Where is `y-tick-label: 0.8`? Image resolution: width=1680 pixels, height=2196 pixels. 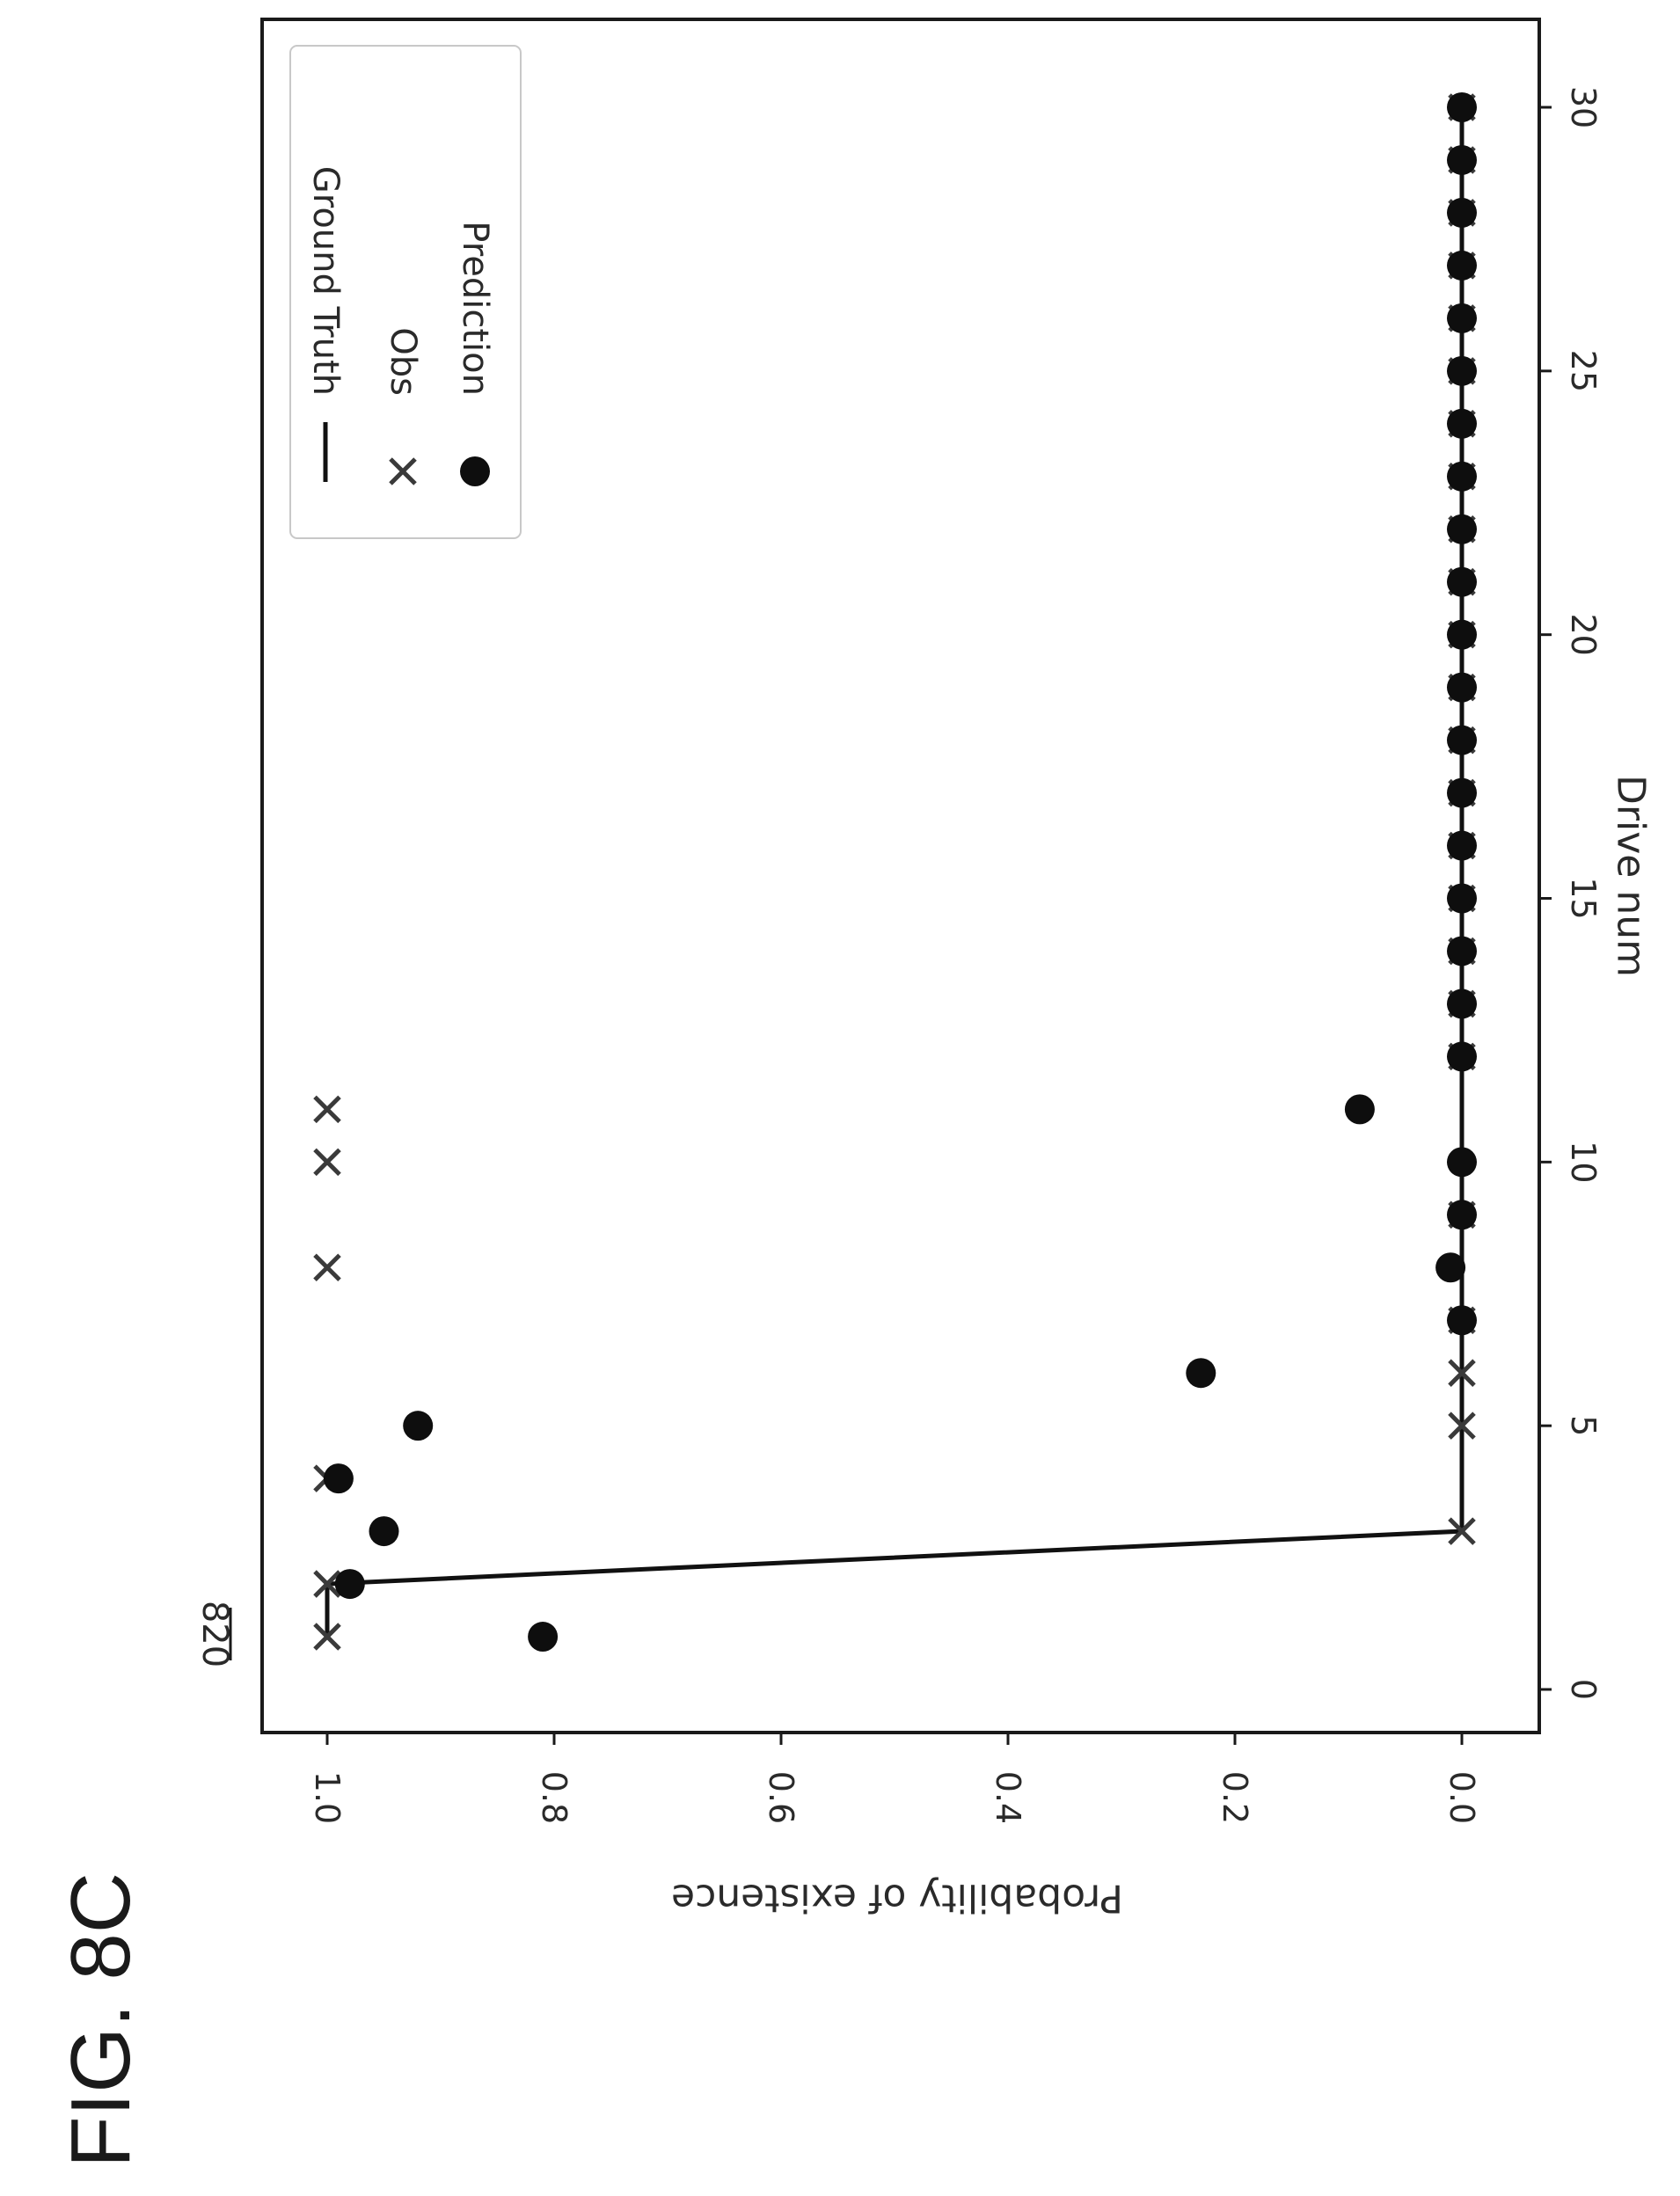
y-tick-label: 0.8 is located at coordinates (554, 1798).